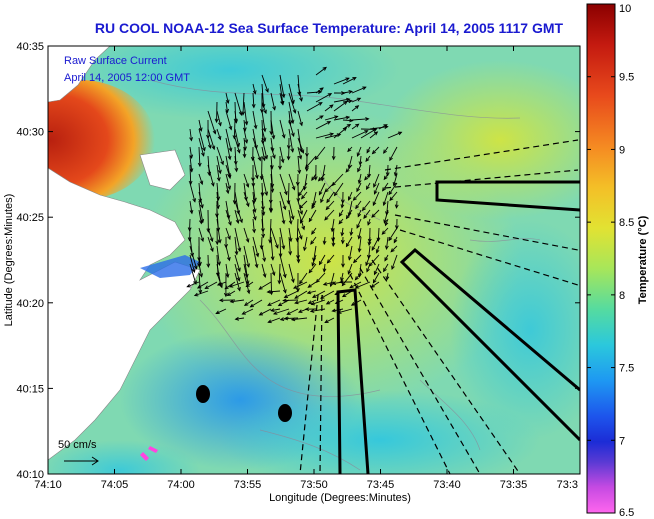  I want to click on colorbar-tick-label: 9, so click(622, 150).